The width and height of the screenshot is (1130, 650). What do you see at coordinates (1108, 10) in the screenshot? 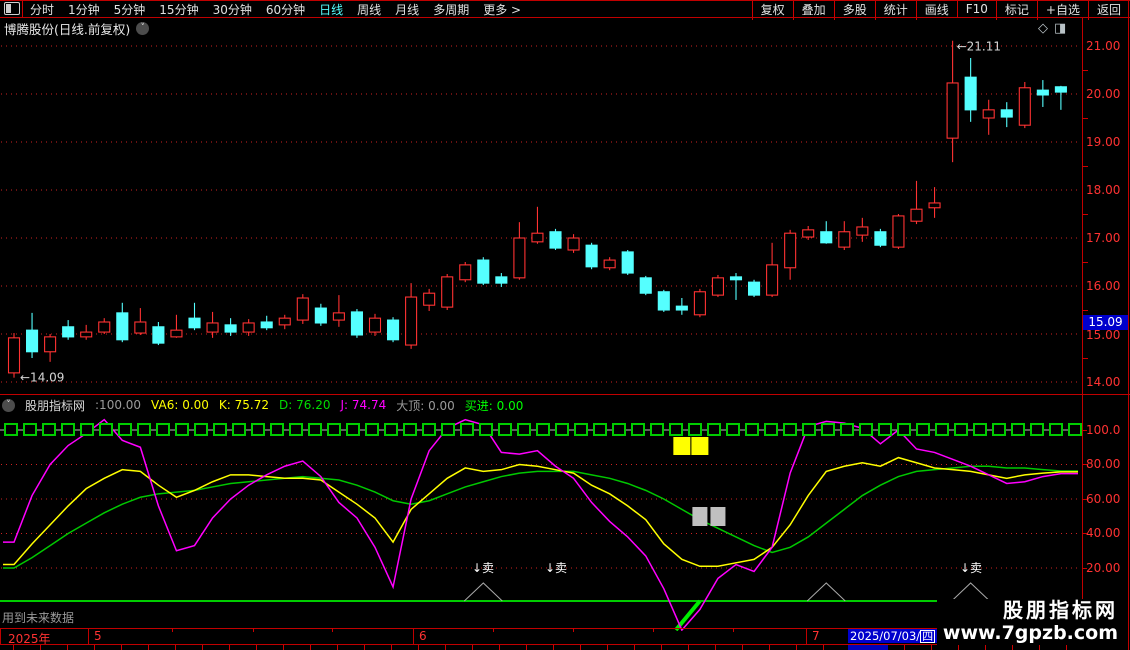
I see `back-button: 返回` at bounding box center [1108, 10].